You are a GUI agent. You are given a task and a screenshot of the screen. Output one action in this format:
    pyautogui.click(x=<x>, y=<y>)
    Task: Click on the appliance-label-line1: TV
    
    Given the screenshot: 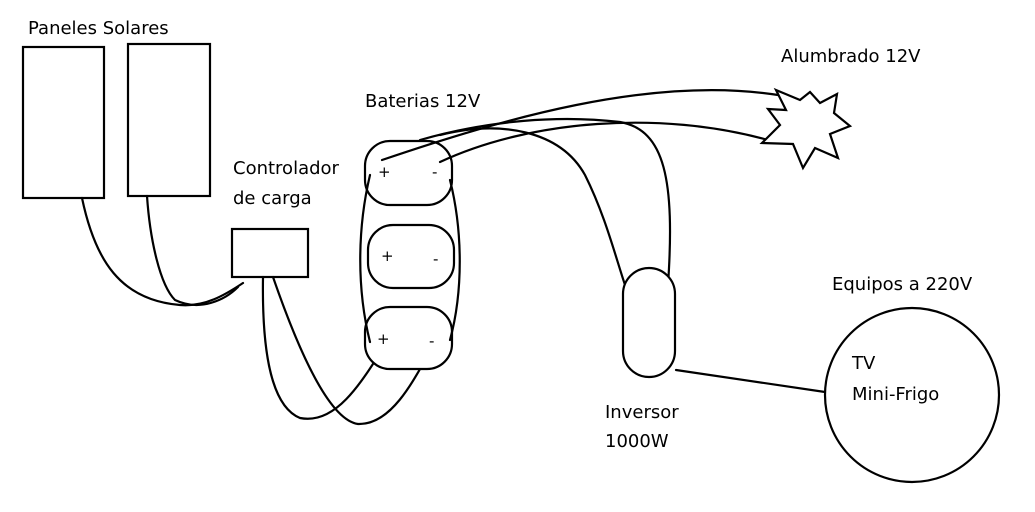 What is the action you would take?
    pyautogui.click(x=863, y=363)
    